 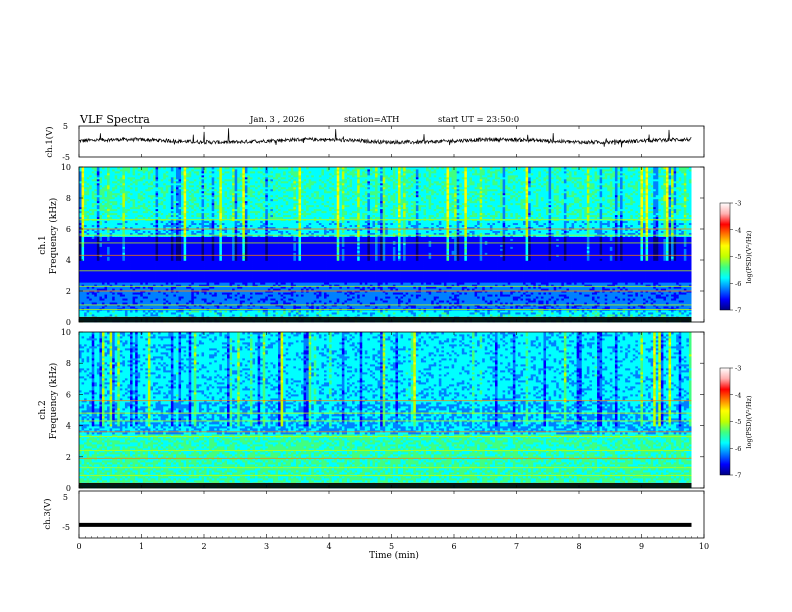 What do you see at coordinates (374, 142) in the screenshot?
I see `ch1-waveform-panel: 5 -5 ch.1(V)` at bounding box center [374, 142].